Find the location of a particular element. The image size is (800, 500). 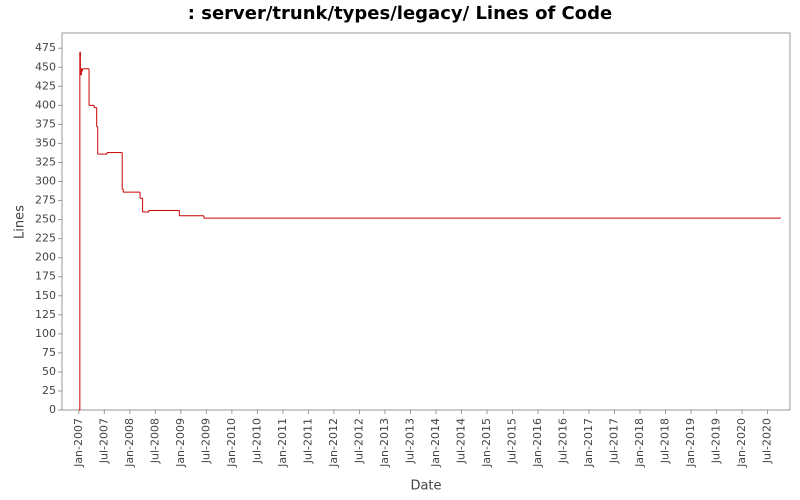

y-tick-label: 250 is located at coordinates (45, 219).